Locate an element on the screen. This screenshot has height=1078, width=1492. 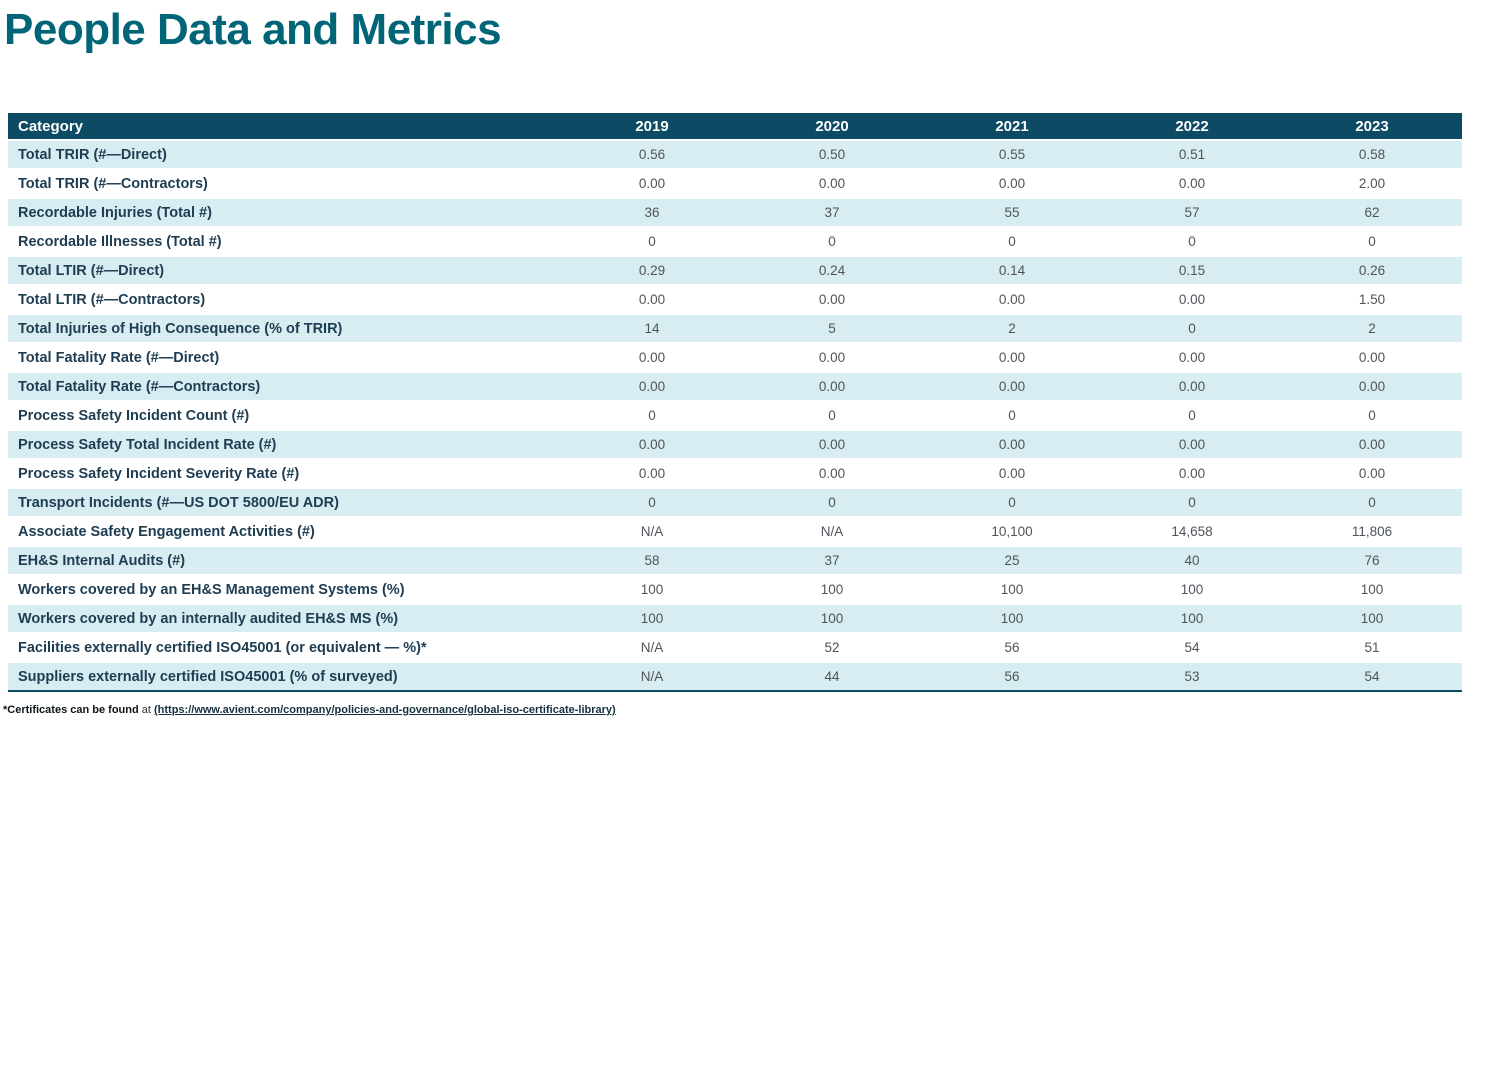
cell-value: 1.50 is located at coordinates (1372, 300).